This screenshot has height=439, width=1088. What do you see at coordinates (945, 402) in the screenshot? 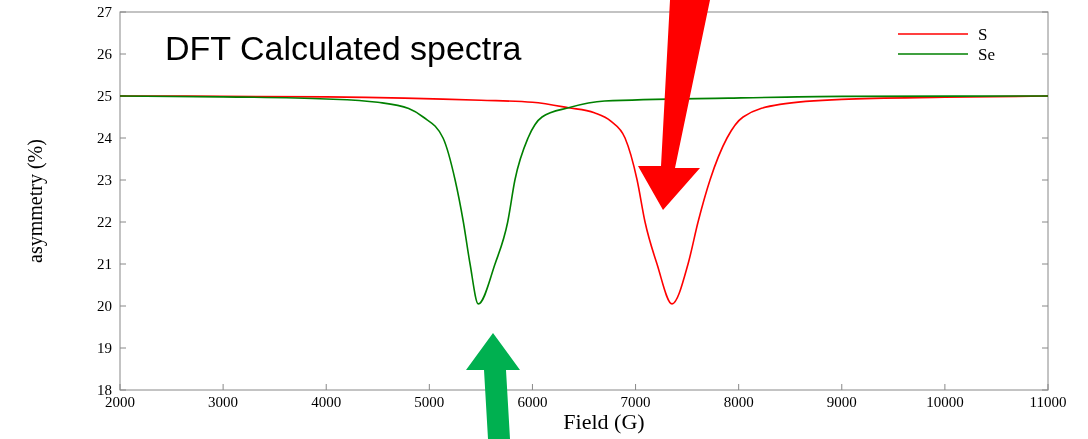
I see `x-tick-label: 10000` at bounding box center [945, 402].